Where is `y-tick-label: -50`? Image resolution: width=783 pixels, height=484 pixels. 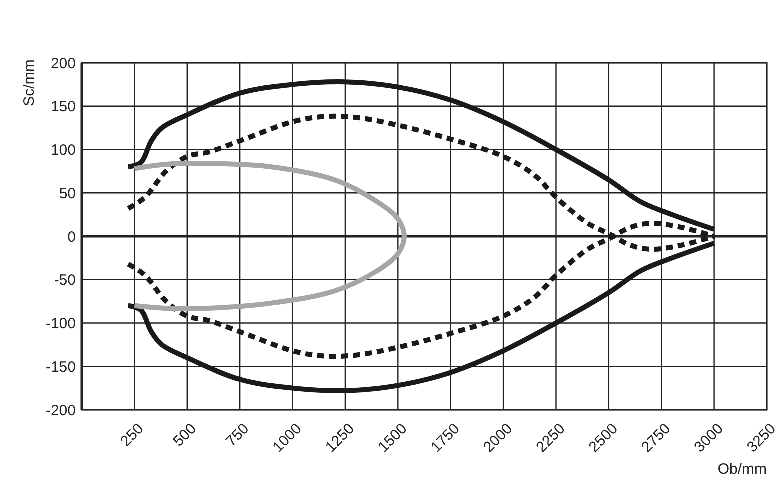 y-tick-label: -50 is located at coordinates (65, 281).